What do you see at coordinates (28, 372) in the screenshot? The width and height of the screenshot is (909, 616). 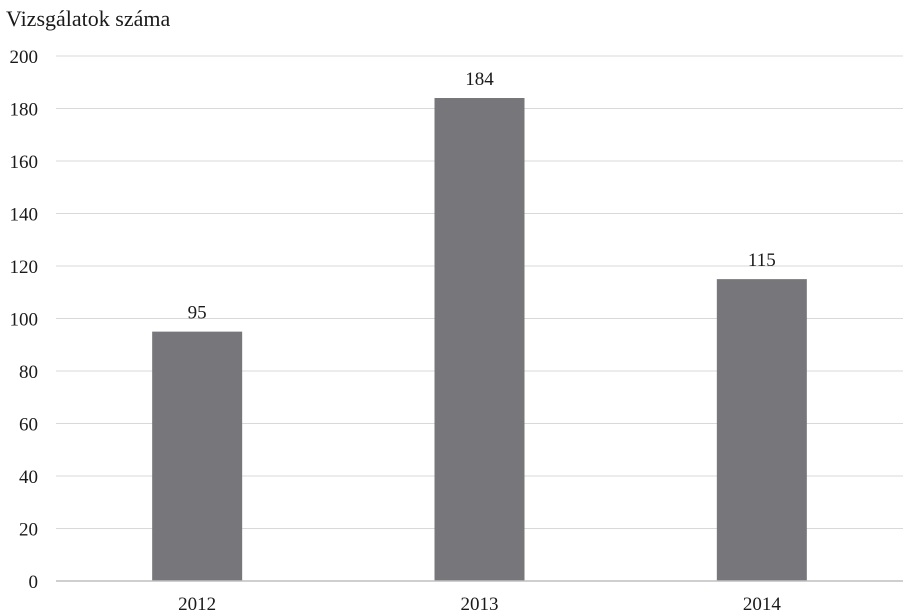 I see `y-tick-label: 80` at bounding box center [28, 372].